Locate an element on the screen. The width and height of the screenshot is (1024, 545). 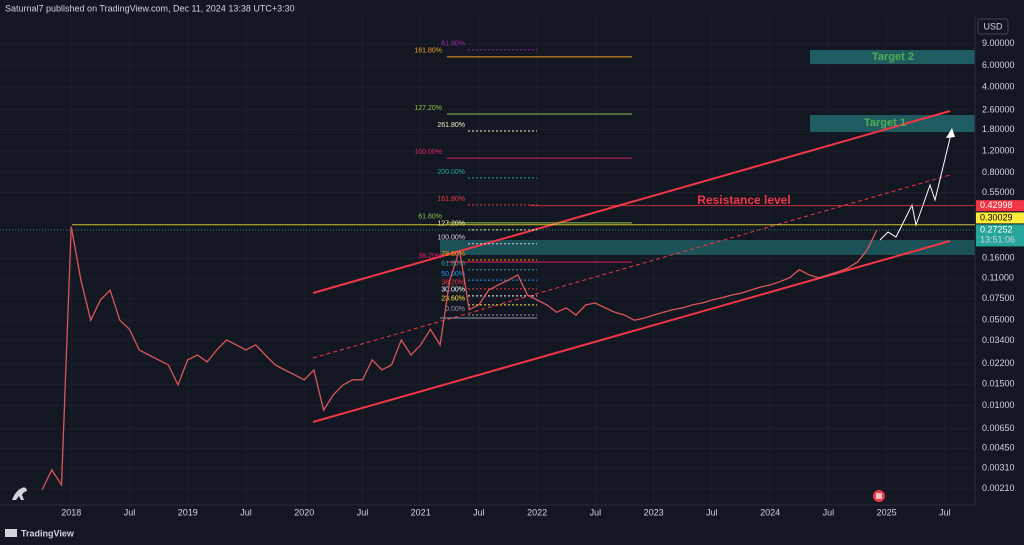
y-tick-label: 4.00000 is located at coordinates (998, 86).